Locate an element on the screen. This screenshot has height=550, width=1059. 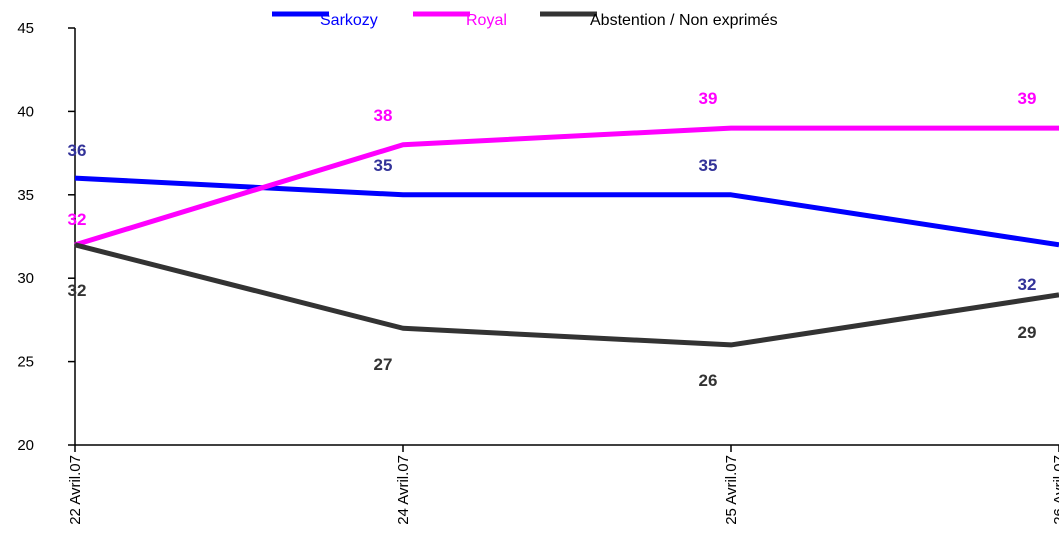
legend-label: Sarkozy is located at coordinates (349, 20).